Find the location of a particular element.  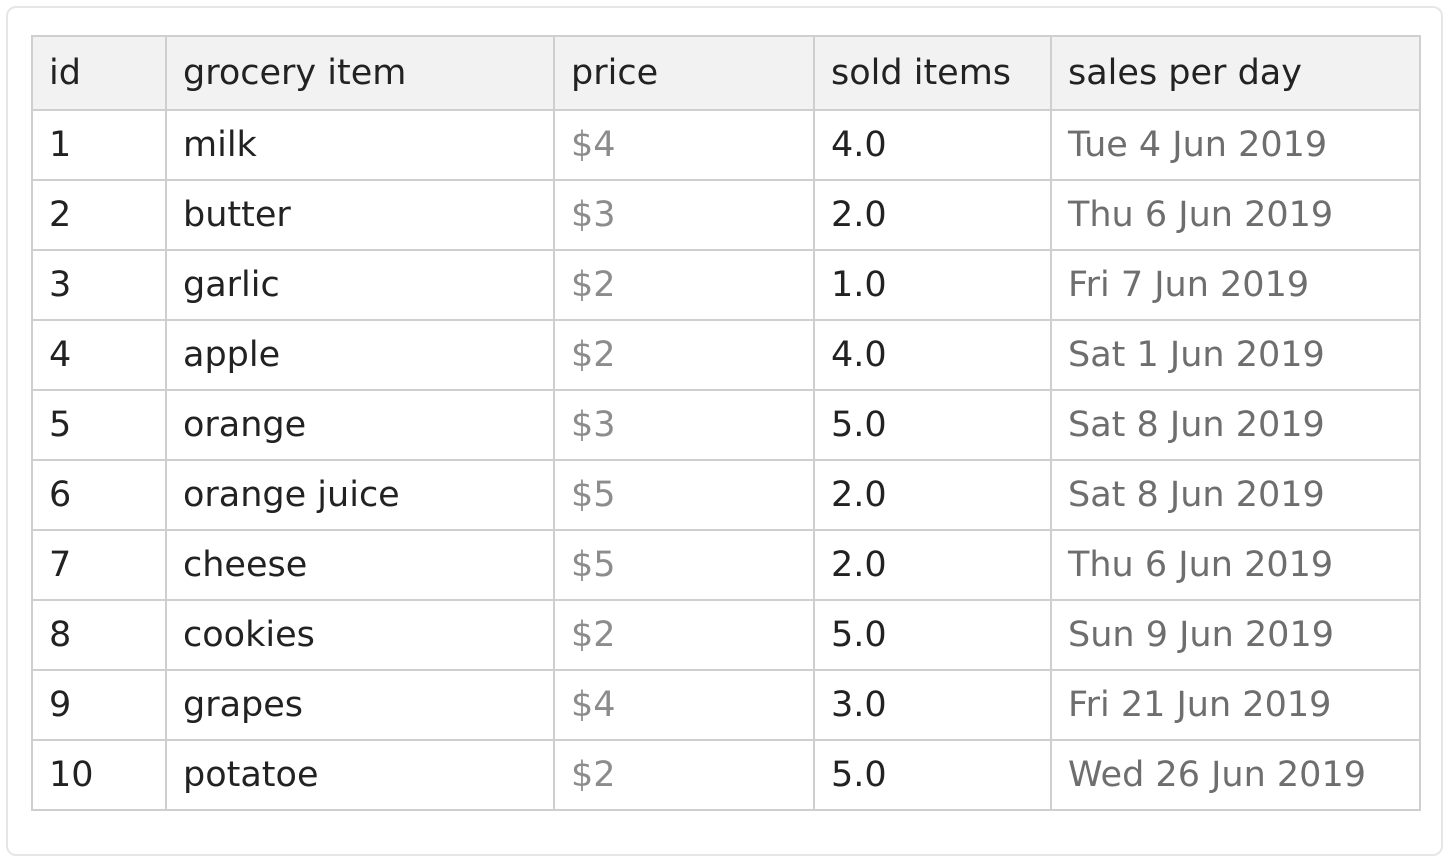

column-header-sales-per-day: sales per day is located at coordinates (1235, 73).